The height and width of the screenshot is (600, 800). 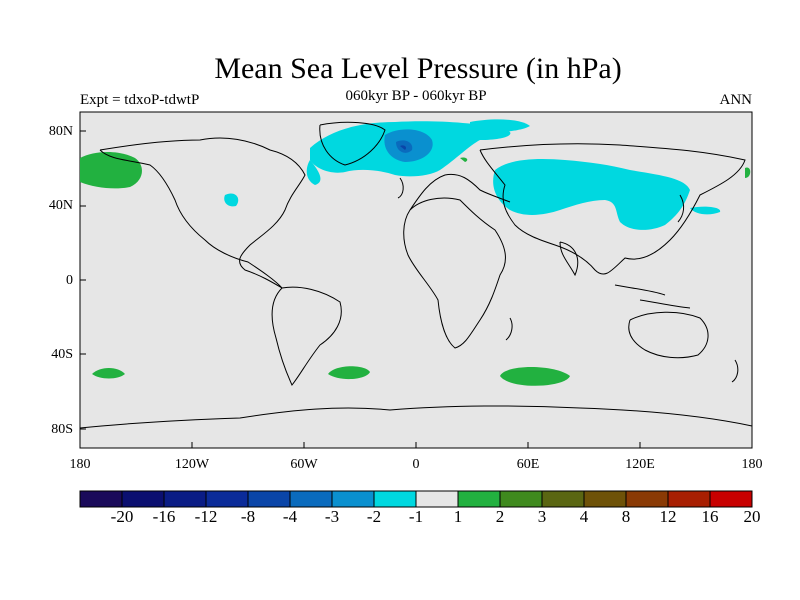 What do you see at coordinates (752, 516) in the screenshot?
I see `colorbar-label: 20` at bounding box center [752, 516].